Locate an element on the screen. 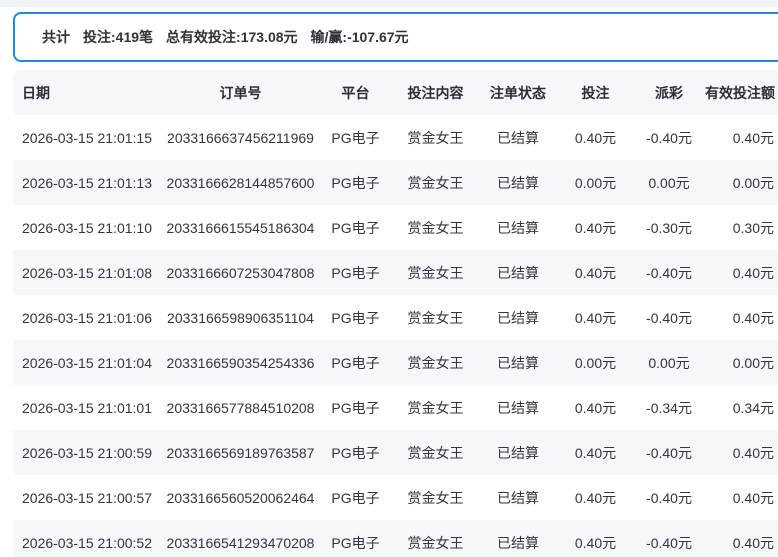 Image resolution: width=778 pixels, height=557 pixels. col-header-platform: 平台 is located at coordinates (355, 92).